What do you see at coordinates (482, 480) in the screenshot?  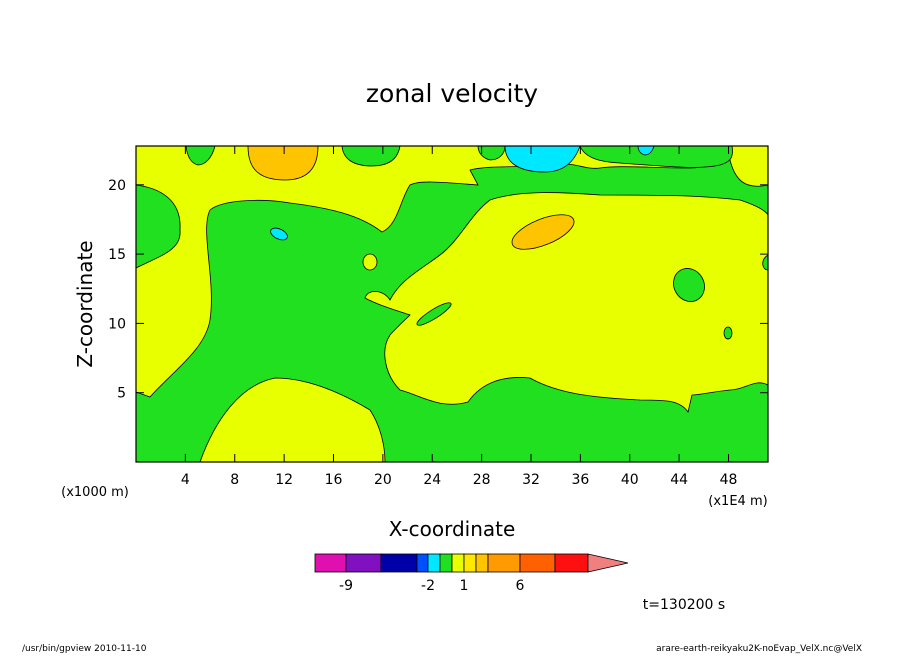 I see `x-tick-label: 28` at bounding box center [482, 480].